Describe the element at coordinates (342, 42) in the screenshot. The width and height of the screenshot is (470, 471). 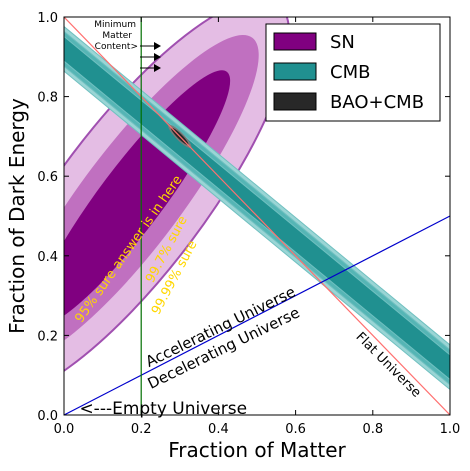
I see `legend-label: SN` at that location.